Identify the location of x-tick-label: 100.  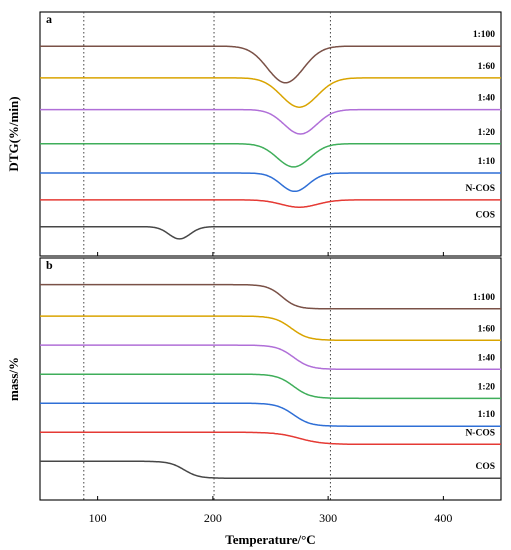
(98, 518).